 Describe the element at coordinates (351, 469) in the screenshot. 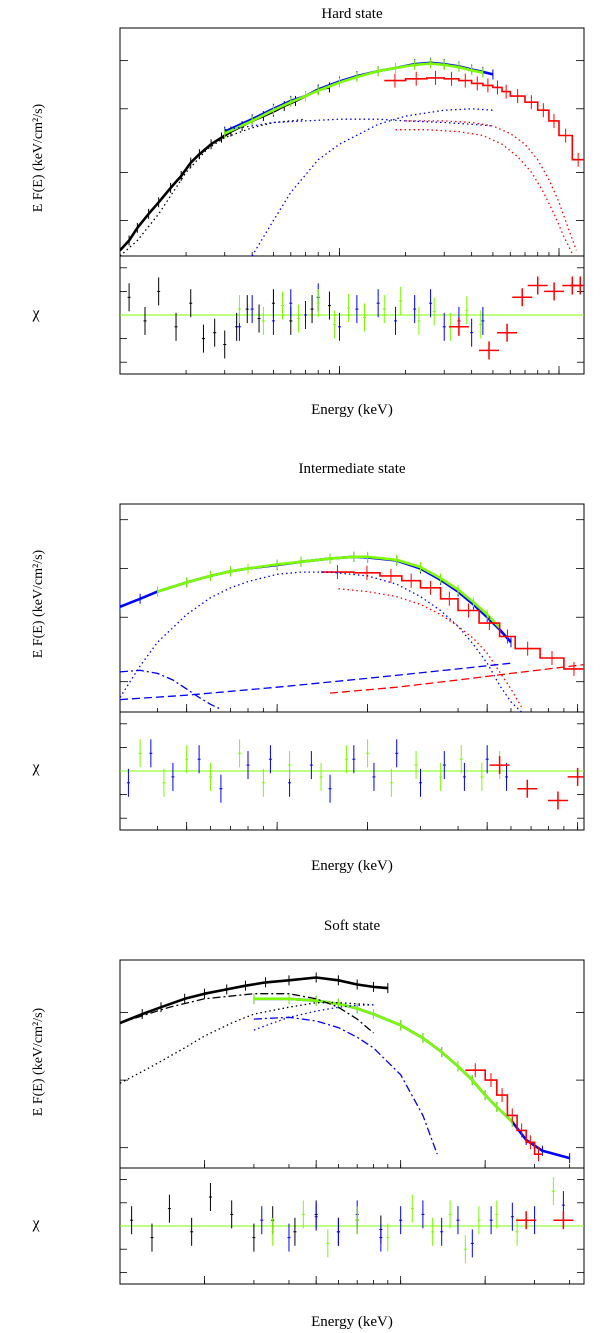

I see `panel-title: Intermediate state` at that location.